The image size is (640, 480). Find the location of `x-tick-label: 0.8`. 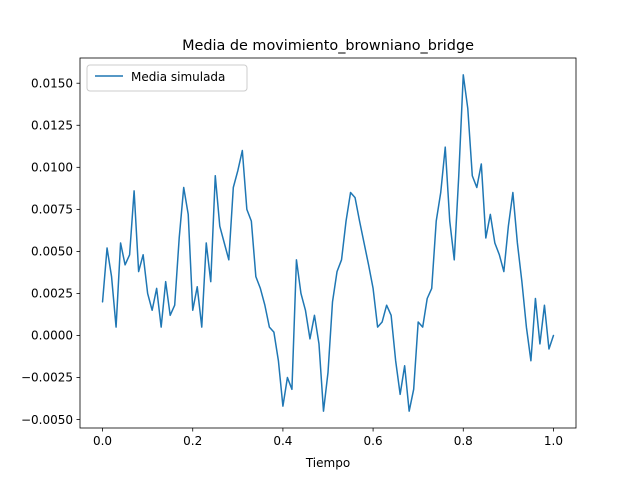

x-tick-label: 0.8 is located at coordinates (463, 441).